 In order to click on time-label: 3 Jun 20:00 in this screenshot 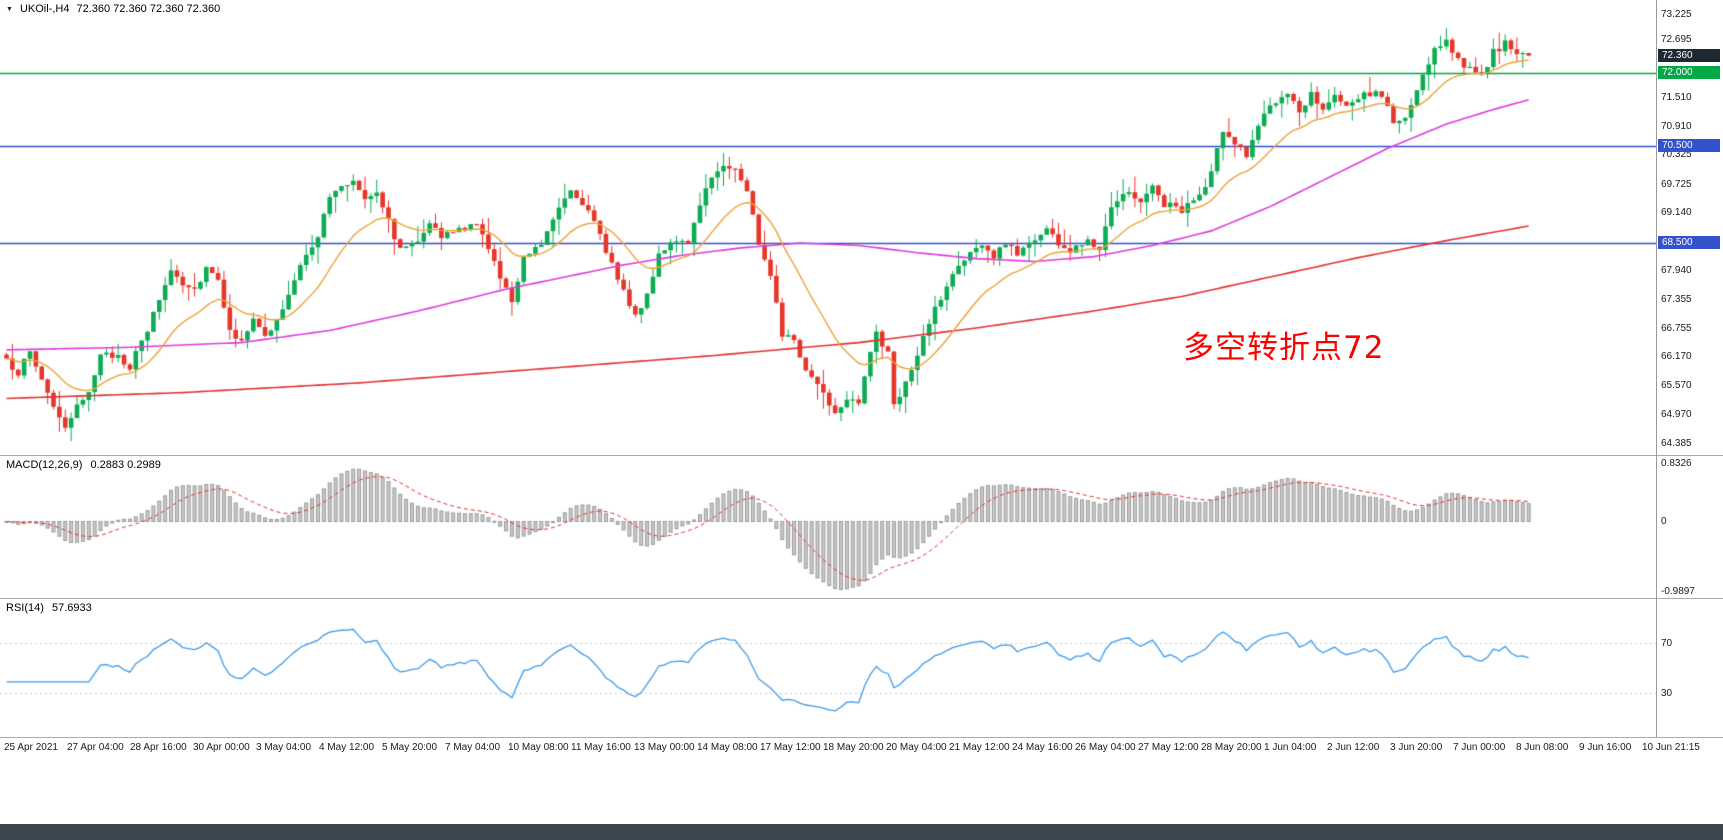, I will do `click(1416, 747)`.